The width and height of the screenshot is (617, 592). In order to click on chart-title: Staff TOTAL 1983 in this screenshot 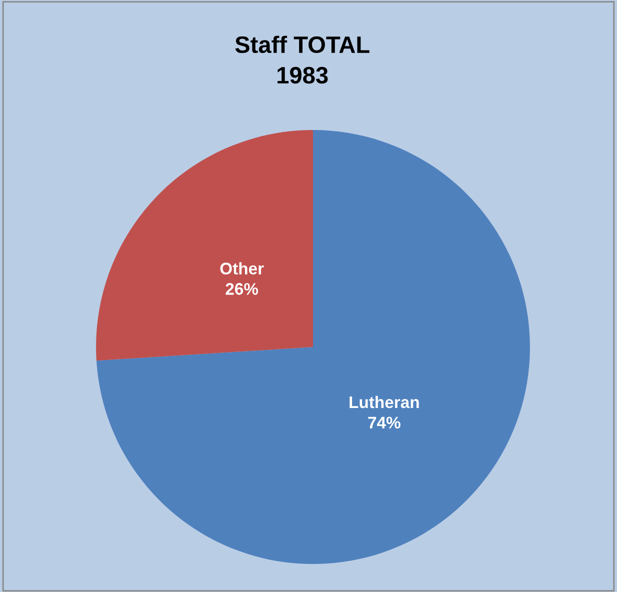, I will do `click(302, 60)`.